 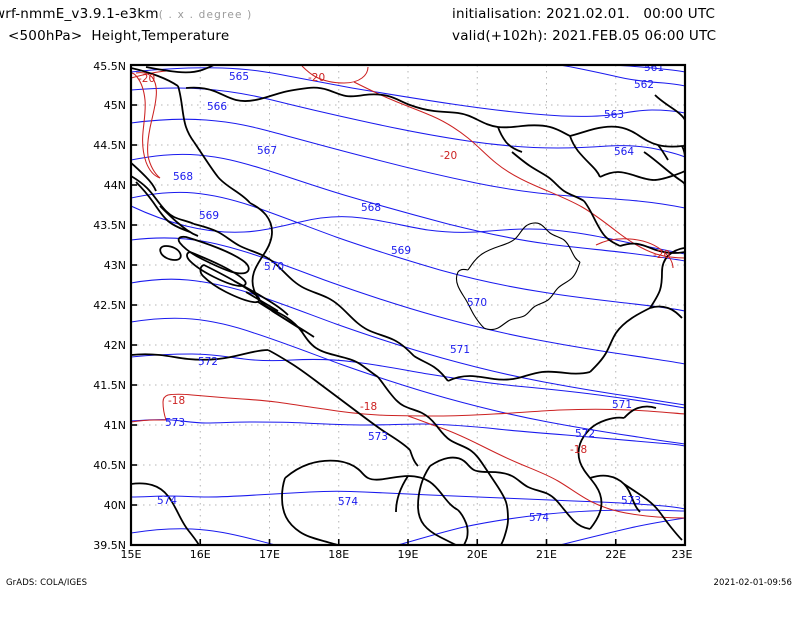 What do you see at coordinates (546, 554) in the screenshot?
I see `xtick-21E: 21E` at bounding box center [546, 554].